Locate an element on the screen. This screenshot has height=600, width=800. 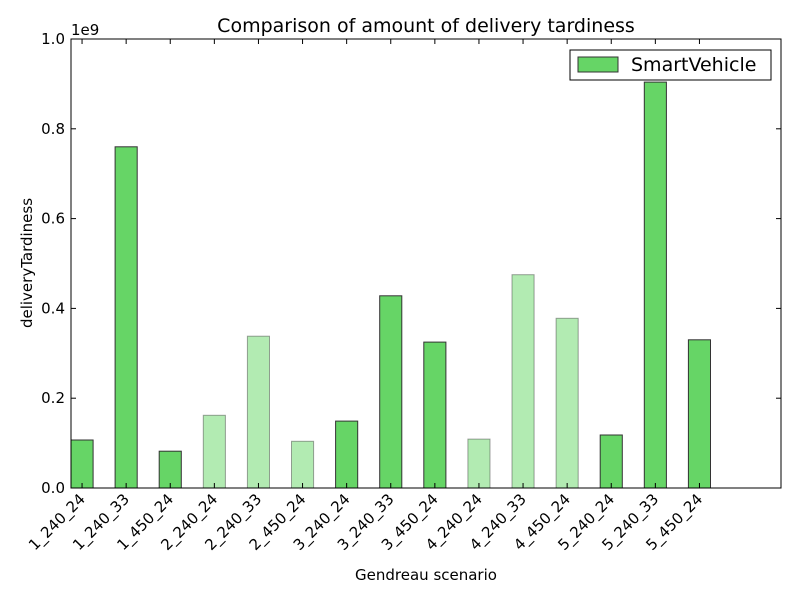
y-tick-label: 0.2 is located at coordinates (53, 398).